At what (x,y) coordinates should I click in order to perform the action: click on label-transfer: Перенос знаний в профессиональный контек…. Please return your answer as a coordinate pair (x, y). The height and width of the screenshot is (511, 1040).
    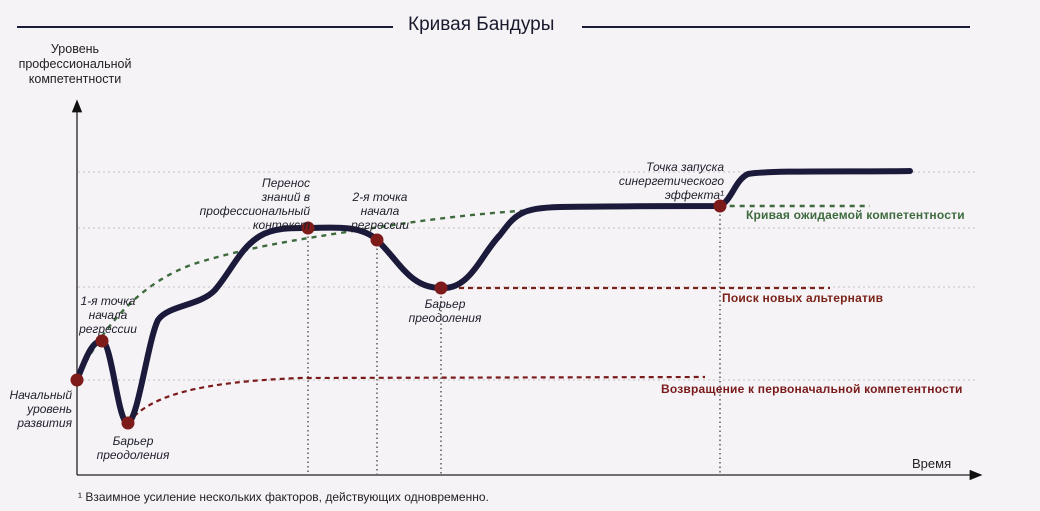
    Looking at the image, I should click on (245, 204).